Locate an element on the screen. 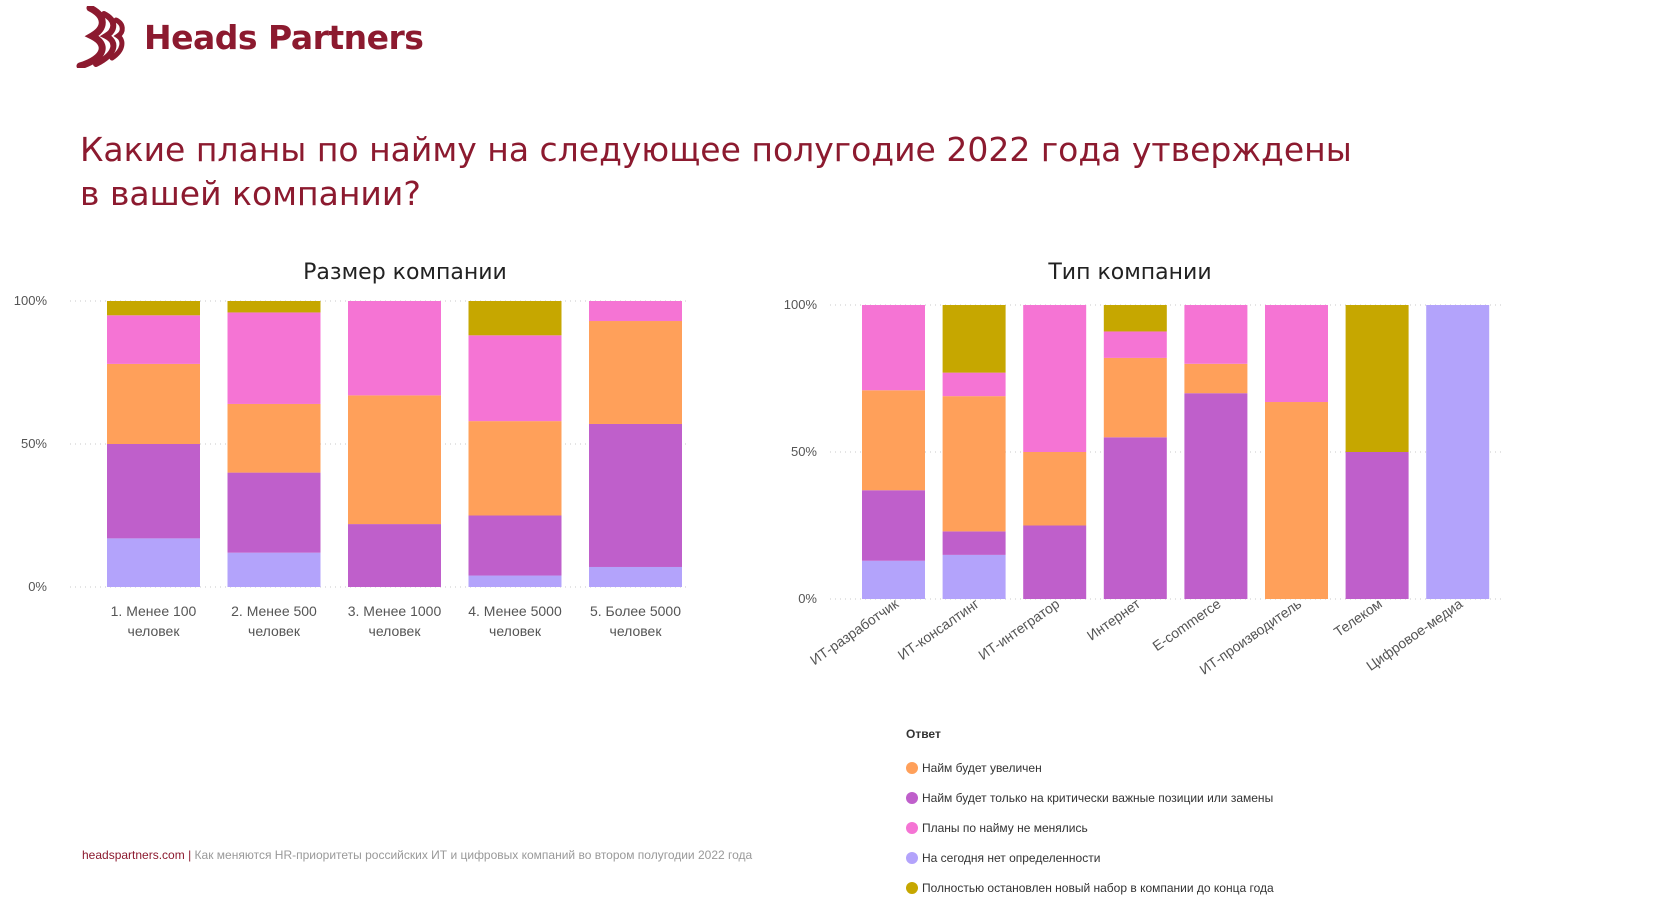 The image size is (1658, 903). legend-label: Найм будет увеличен is located at coordinates (982, 768).